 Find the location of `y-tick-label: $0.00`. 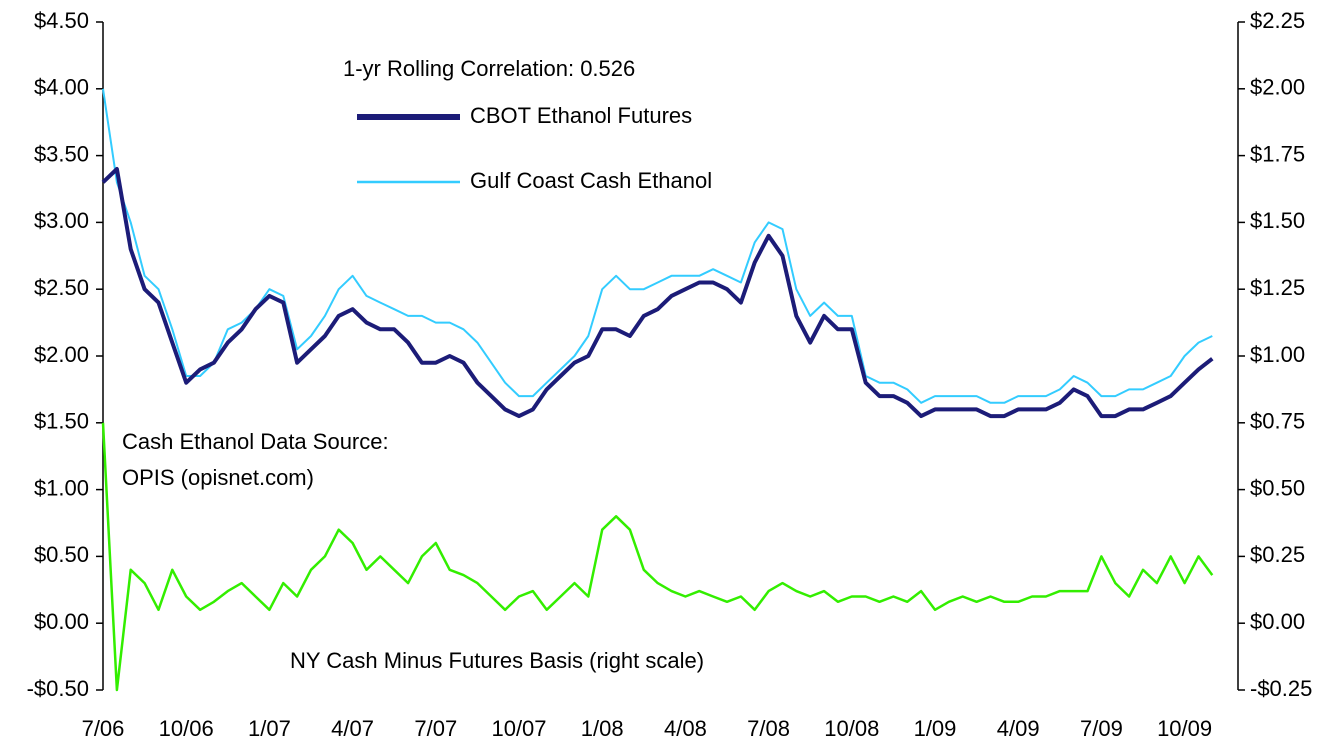

y-tick-label: $0.00 is located at coordinates (61, 621).